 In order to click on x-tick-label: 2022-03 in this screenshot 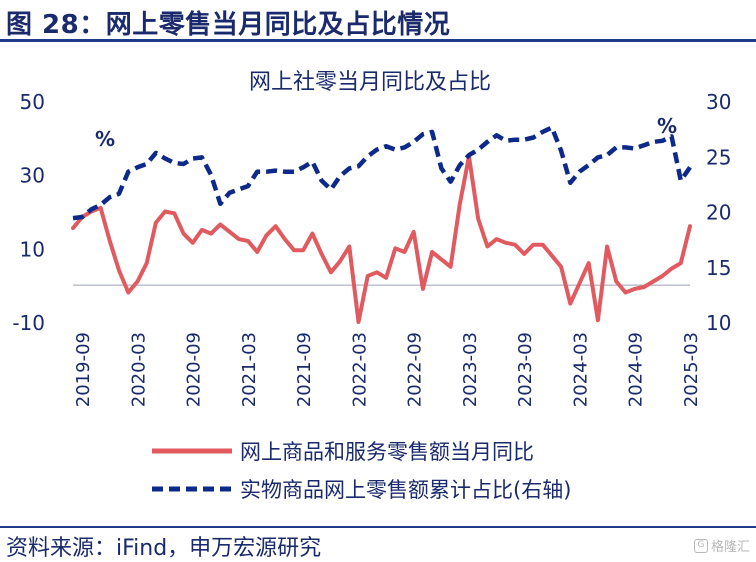, I will do `click(359, 369)`.